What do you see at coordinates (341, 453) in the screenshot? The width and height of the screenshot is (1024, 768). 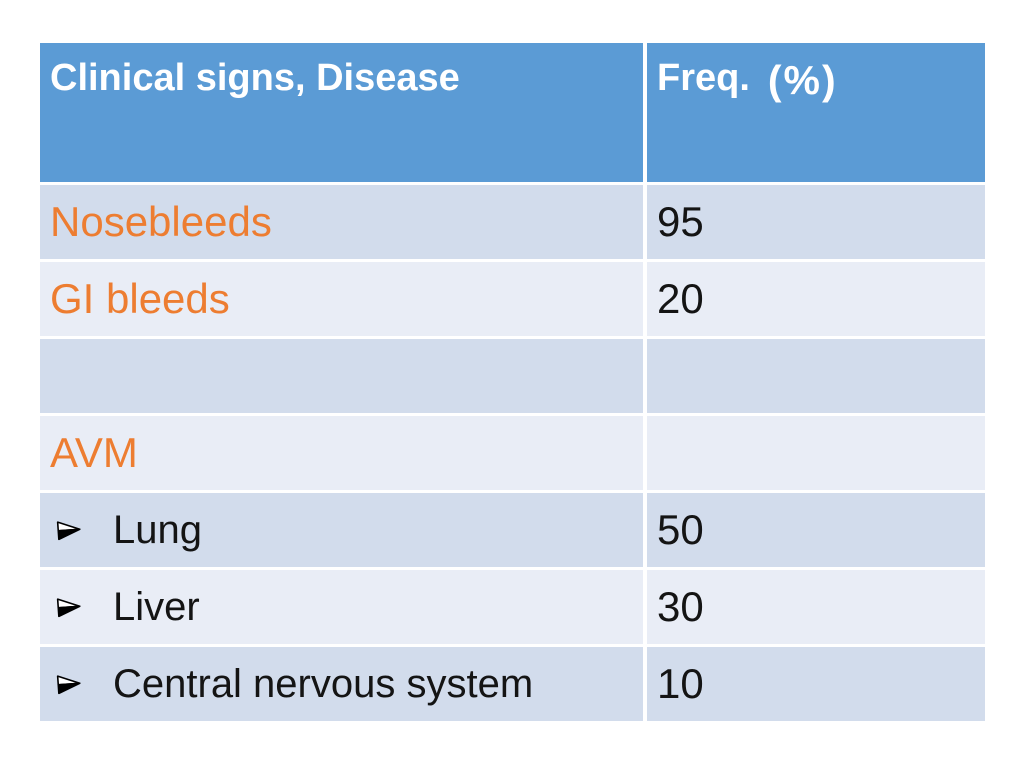 I see `row-label-cell-avm: AVM` at bounding box center [341, 453].